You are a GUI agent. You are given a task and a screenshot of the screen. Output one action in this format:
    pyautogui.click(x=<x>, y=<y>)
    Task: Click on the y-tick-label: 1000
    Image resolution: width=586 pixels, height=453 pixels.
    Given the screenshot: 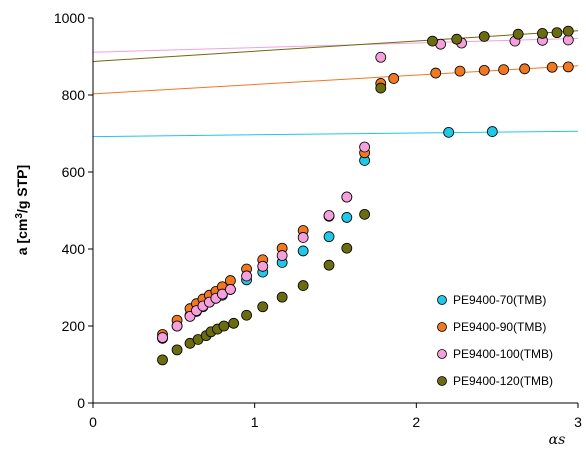 What is the action you would take?
    pyautogui.click(x=69, y=18)
    